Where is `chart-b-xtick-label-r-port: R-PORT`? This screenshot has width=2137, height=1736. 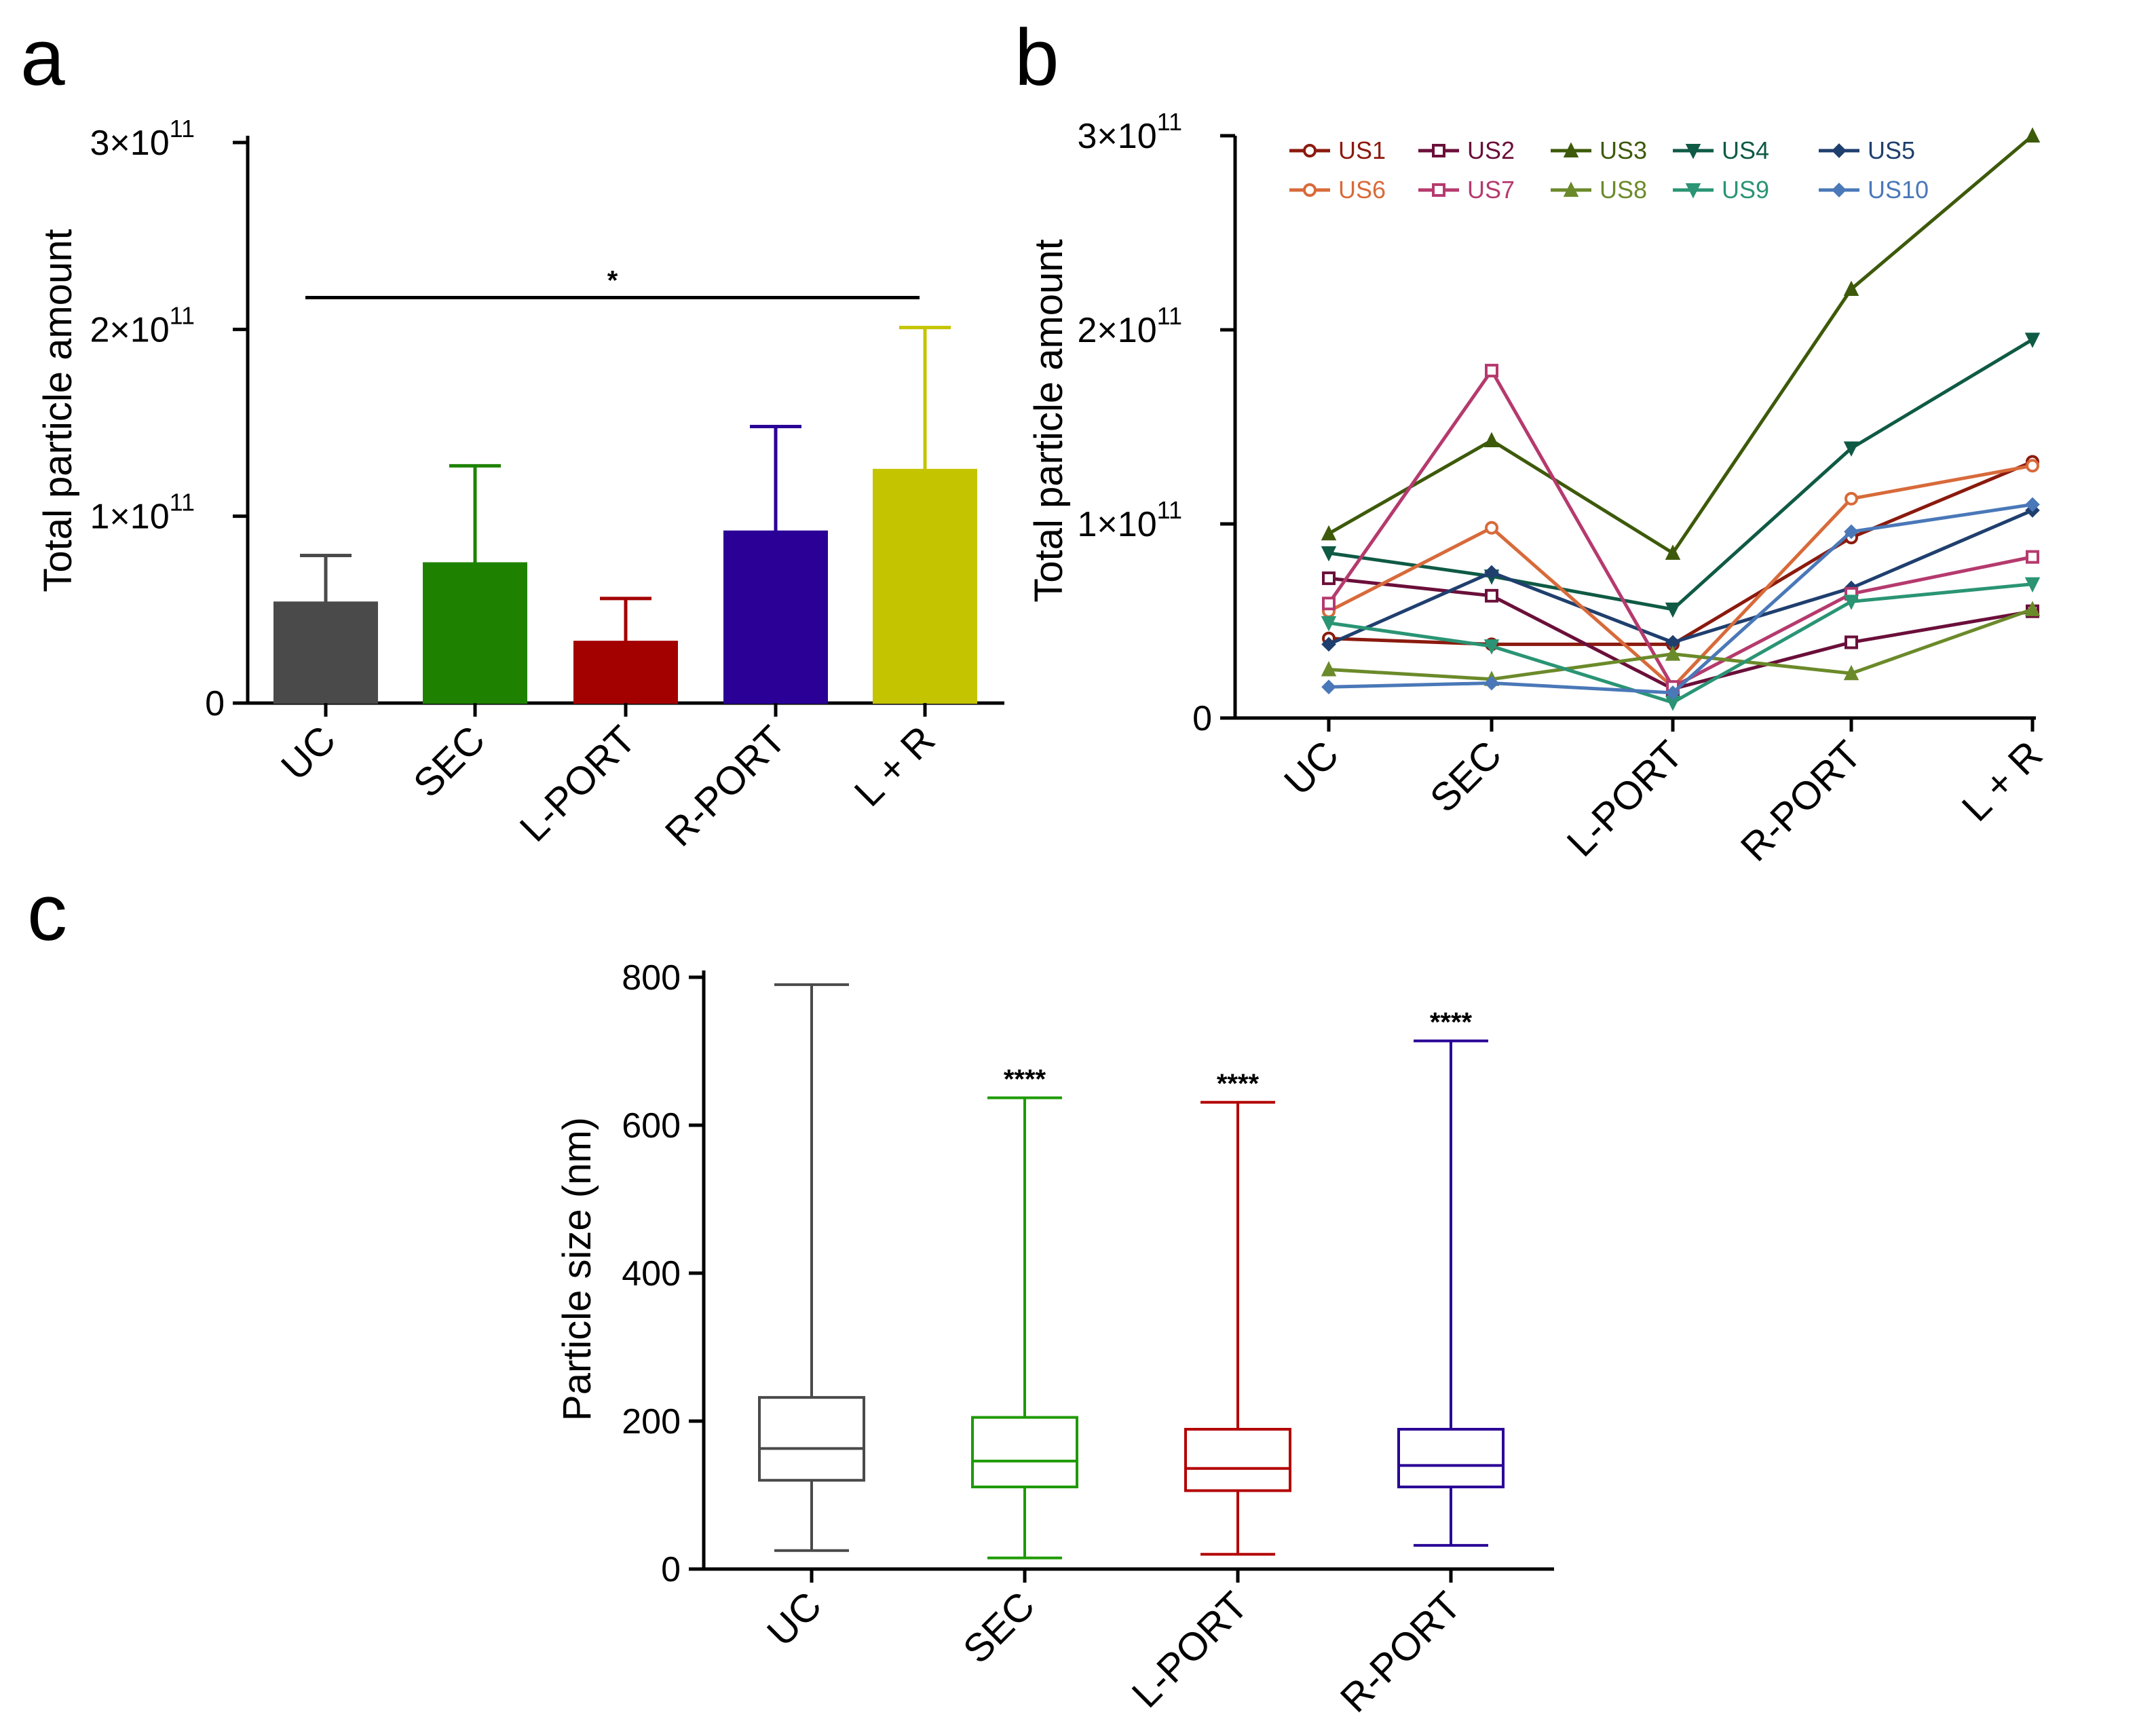 chart-b-xtick-label-r-port: R-PORT is located at coordinates (1802, 800).